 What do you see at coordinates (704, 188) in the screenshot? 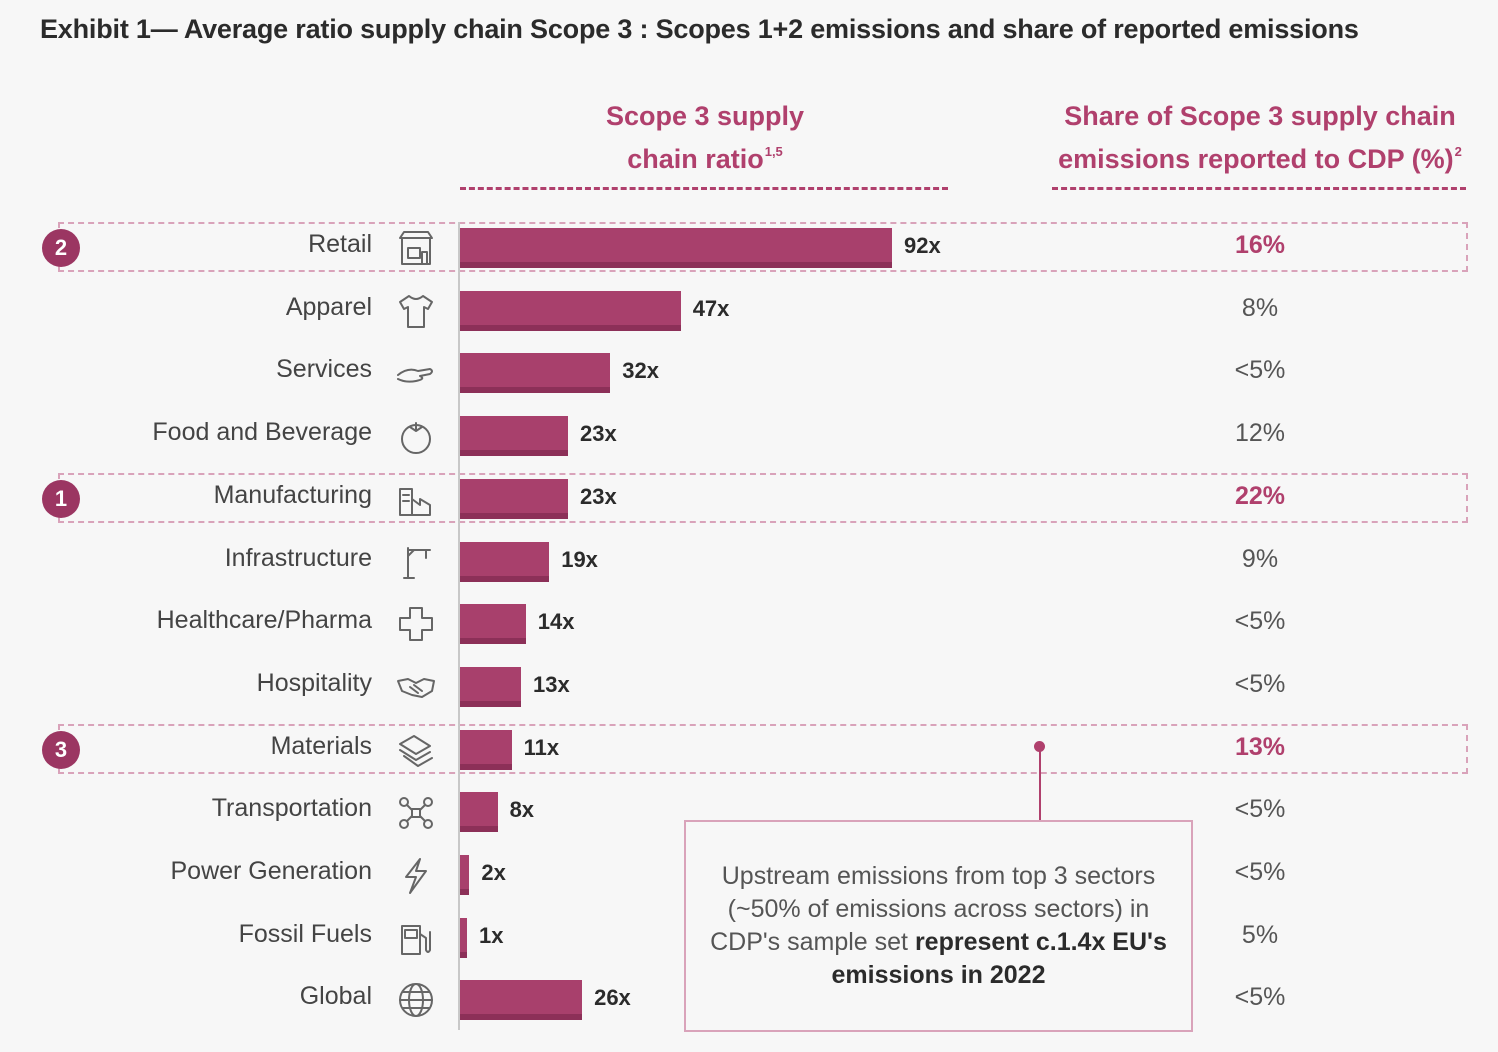
I see `ratio-header-rule` at bounding box center [704, 188].